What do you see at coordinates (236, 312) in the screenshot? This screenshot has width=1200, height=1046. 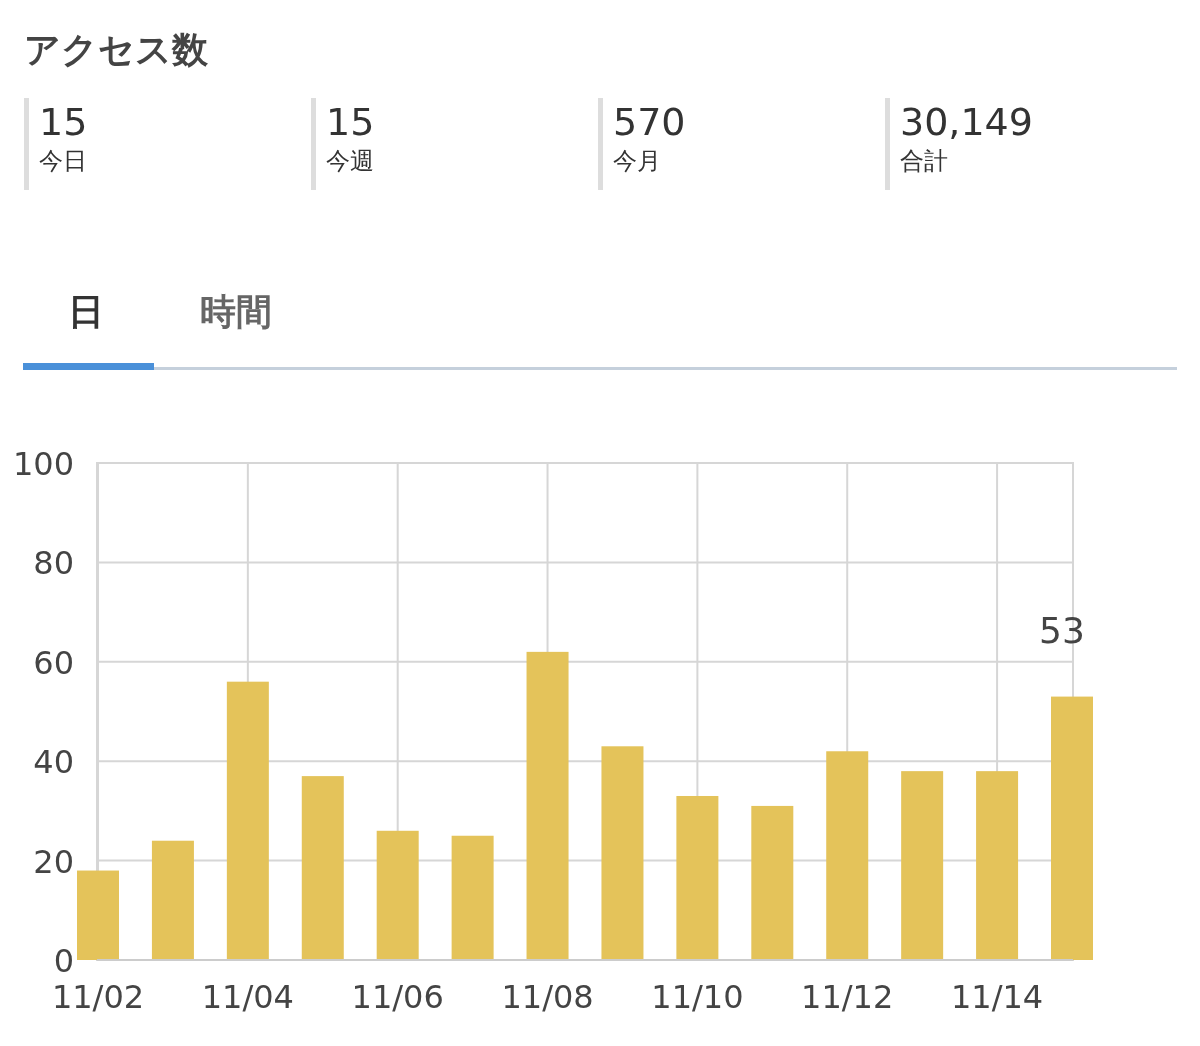 I see `text: 時間` at bounding box center [236, 312].